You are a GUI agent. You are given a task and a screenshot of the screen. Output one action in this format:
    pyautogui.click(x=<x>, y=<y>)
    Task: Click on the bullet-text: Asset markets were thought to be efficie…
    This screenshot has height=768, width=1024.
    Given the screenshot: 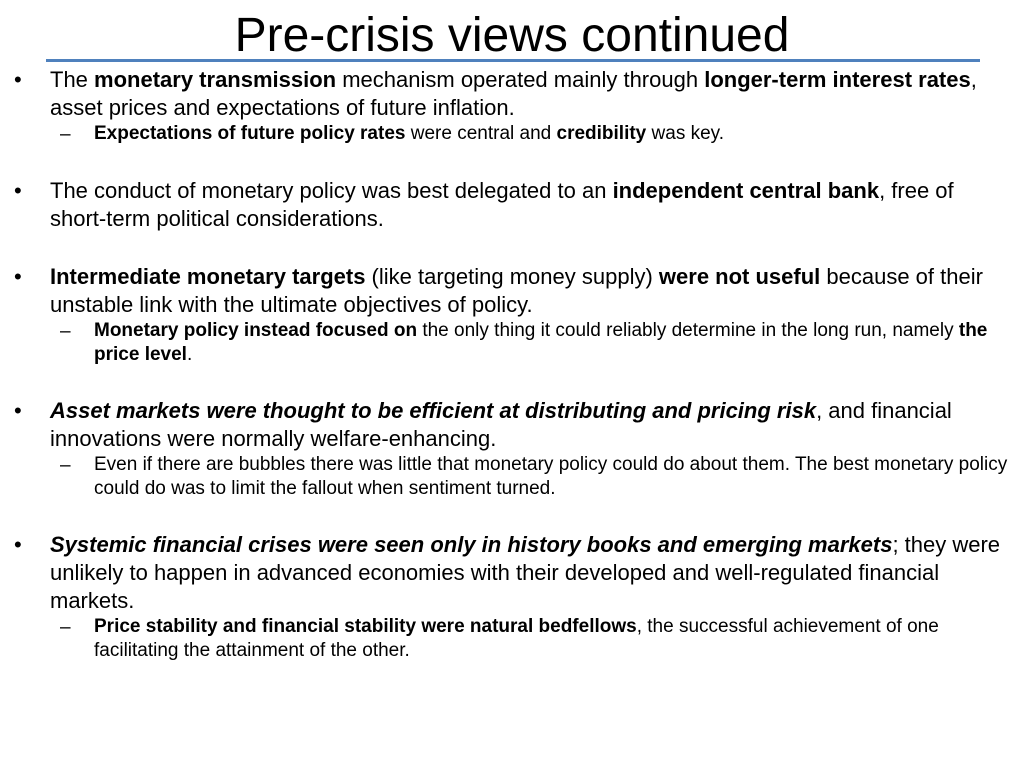 What is the action you would take?
    pyautogui.click(x=532, y=425)
    